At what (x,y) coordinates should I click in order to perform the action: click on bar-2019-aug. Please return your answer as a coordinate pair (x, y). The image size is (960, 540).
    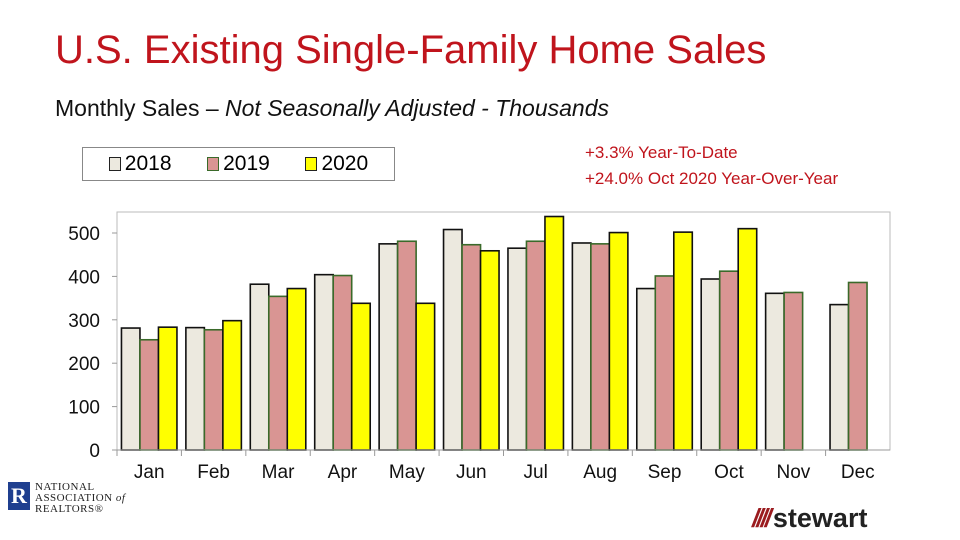
    Looking at the image, I should click on (600, 347).